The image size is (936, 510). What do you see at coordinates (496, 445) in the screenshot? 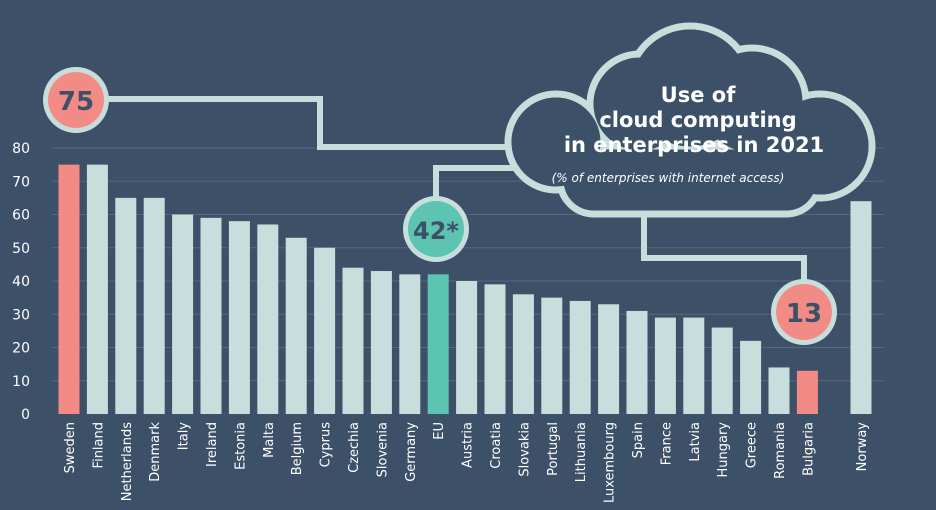
I see `x-tick-label-croatia: Croatia` at bounding box center [496, 445].